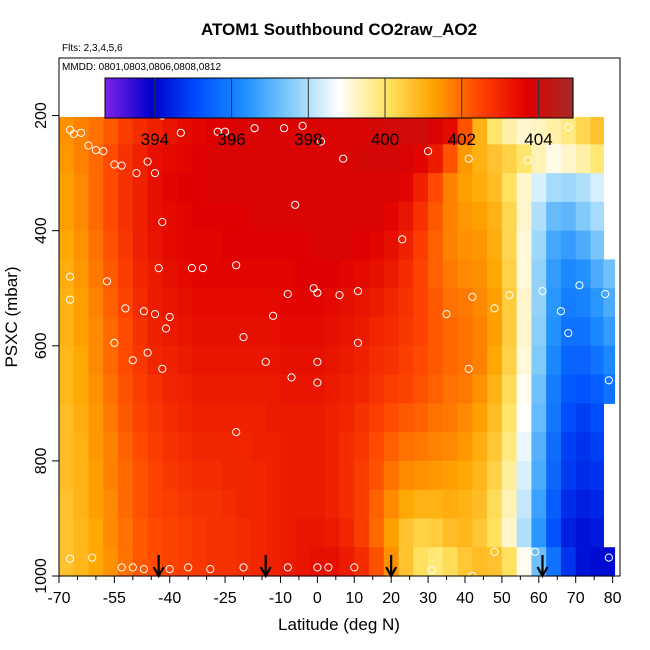 This screenshot has height=650, width=650. What do you see at coordinates (613, 598) in the screenshot?
I see `x-tick-label: 80` at bounding box center [613, 598].